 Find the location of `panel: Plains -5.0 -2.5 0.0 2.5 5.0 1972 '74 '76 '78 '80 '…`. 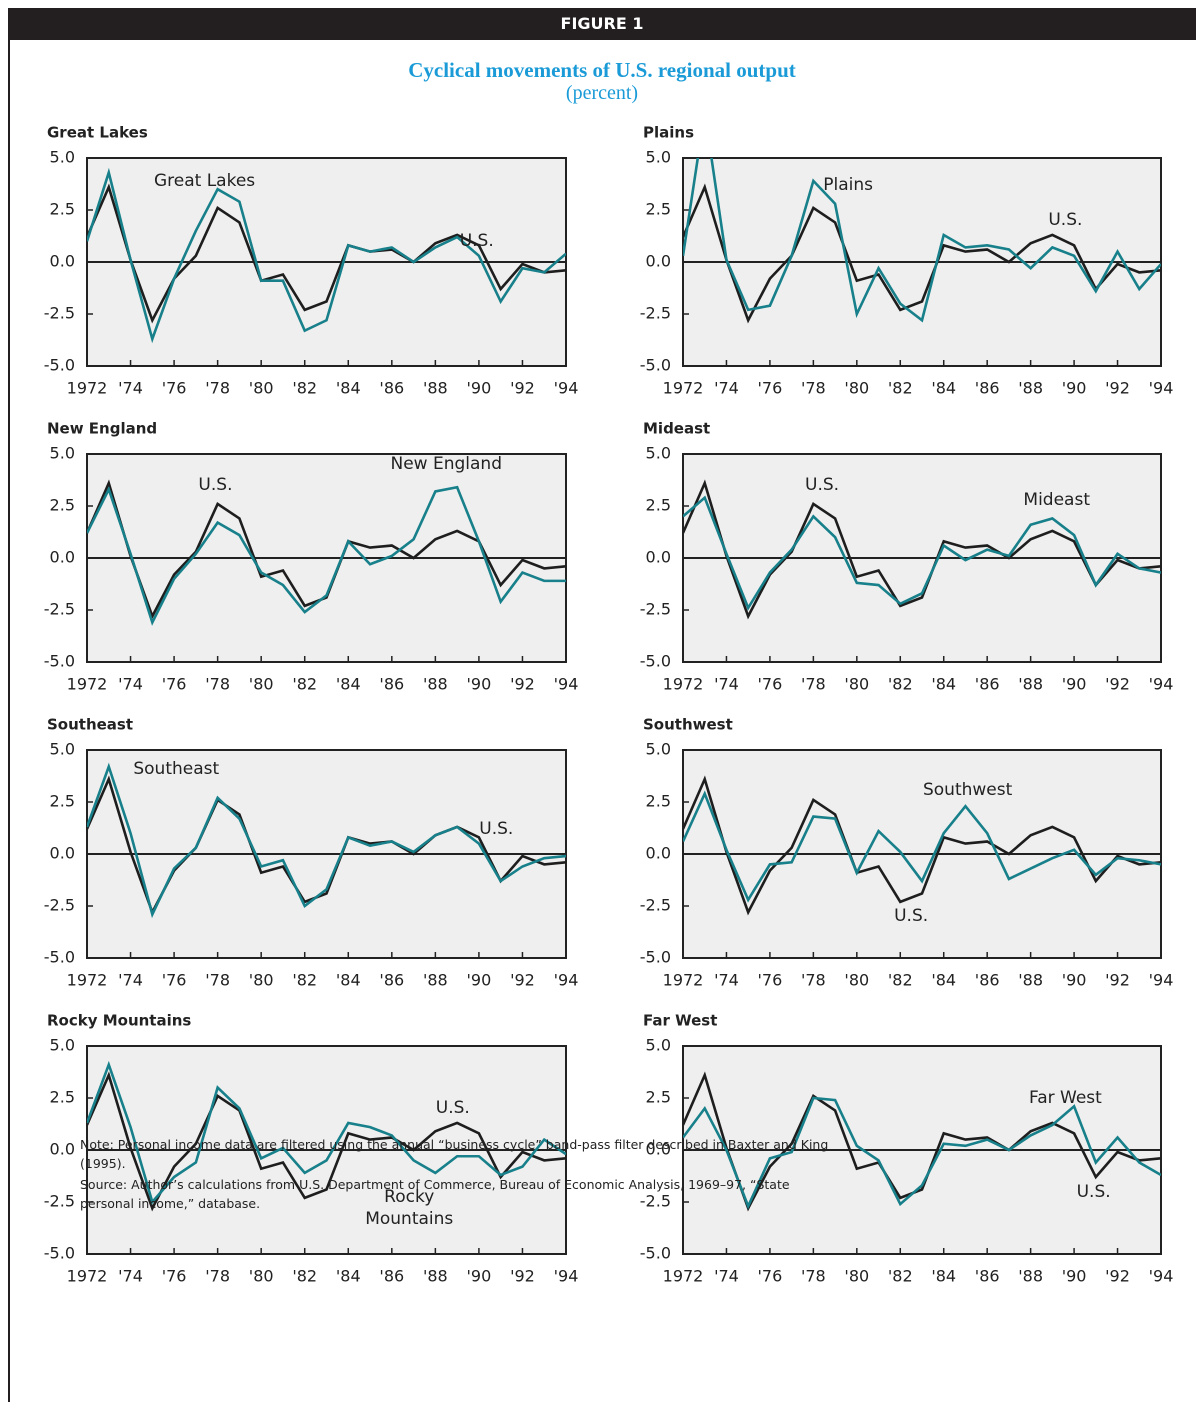

panel: Plains -5.0 -2.5 0.0 2.5 5.0 1972 '74 '76 '78 '80 '… is located at coordinates (907, 261).